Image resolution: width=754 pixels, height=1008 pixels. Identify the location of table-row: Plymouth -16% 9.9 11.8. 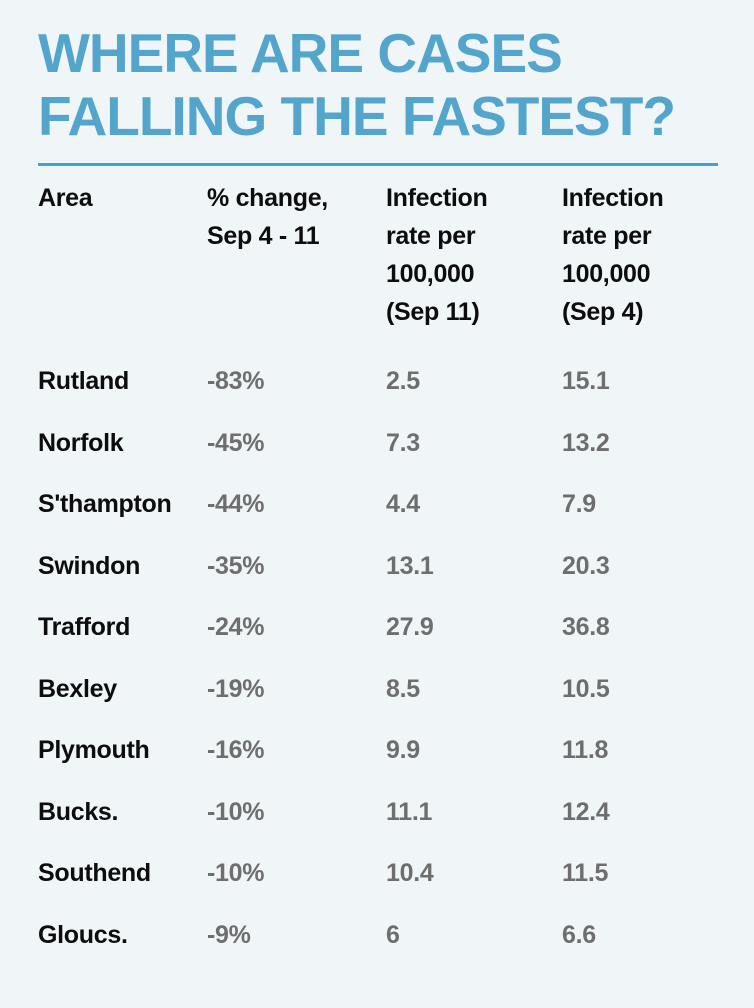
(378, 751).